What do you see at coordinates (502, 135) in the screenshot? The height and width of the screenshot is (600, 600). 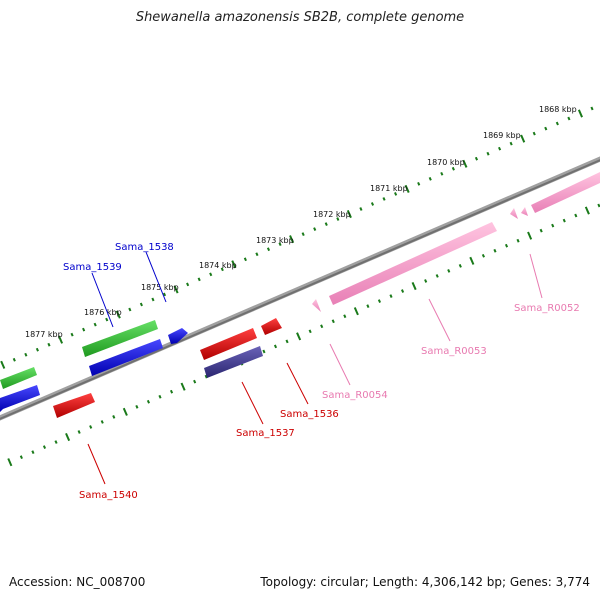 I see `tick-label: 1869 kbp` at bounding box center [502, 135].